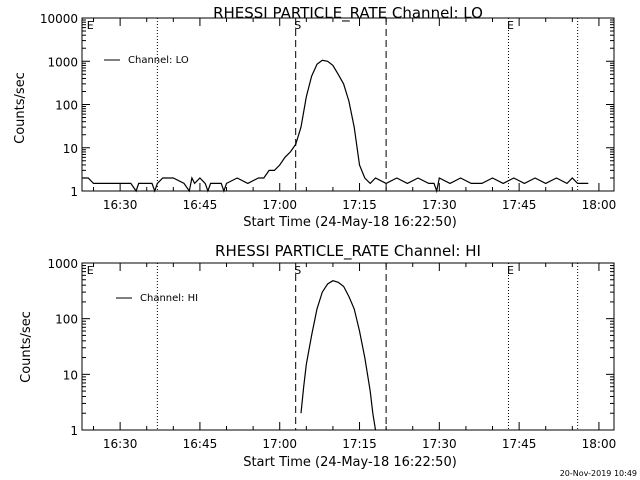  What do you see at coordinates (74, 192) in the screenshot?
I see `y-tick-label-lo: 1` at bounding box center [74, 192].